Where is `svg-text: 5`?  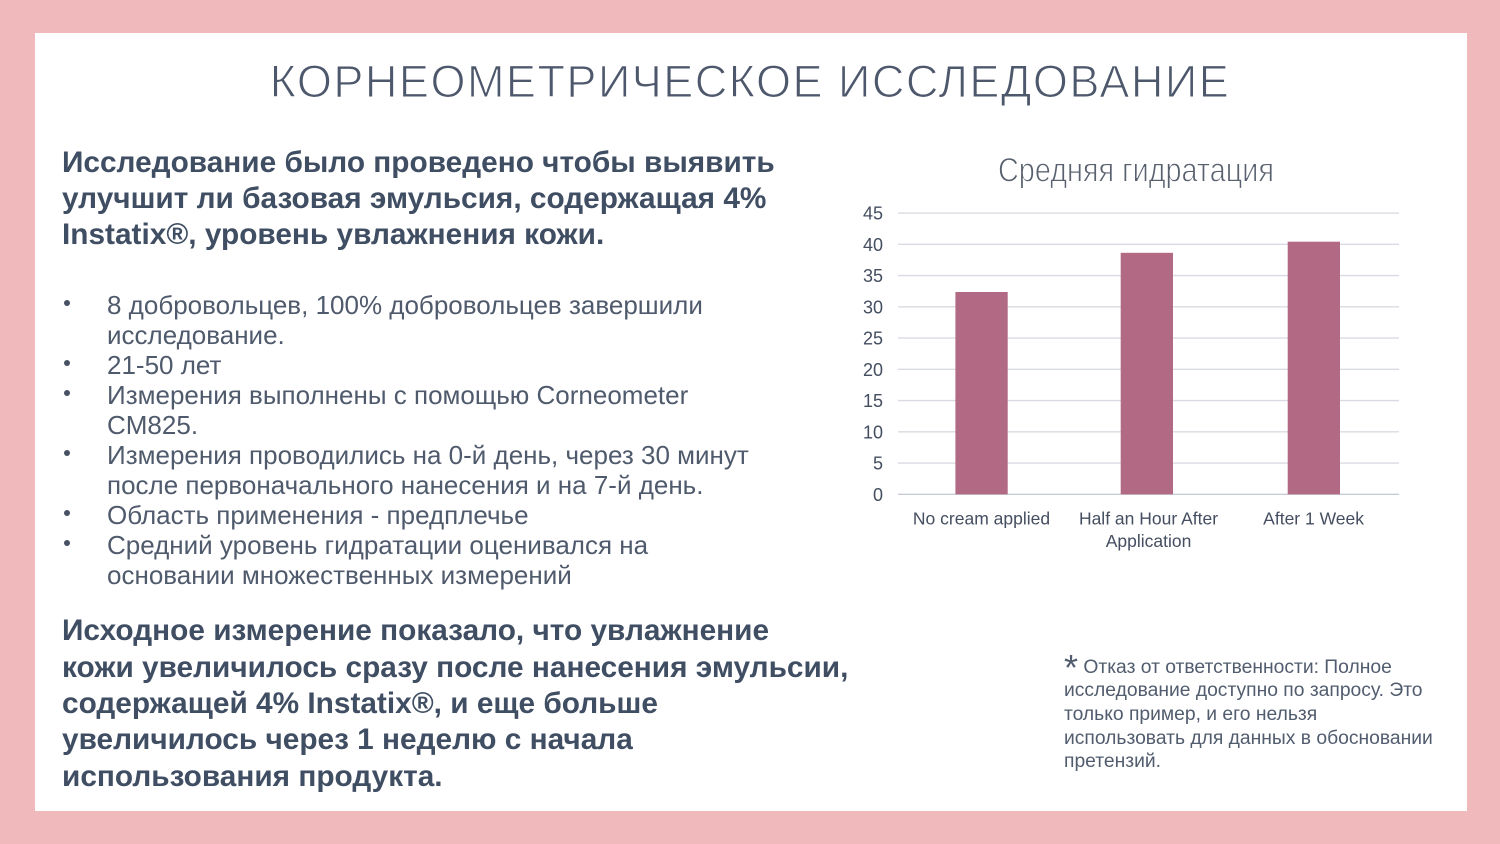
svg-text: 5 is located at coordinates (878, 464).